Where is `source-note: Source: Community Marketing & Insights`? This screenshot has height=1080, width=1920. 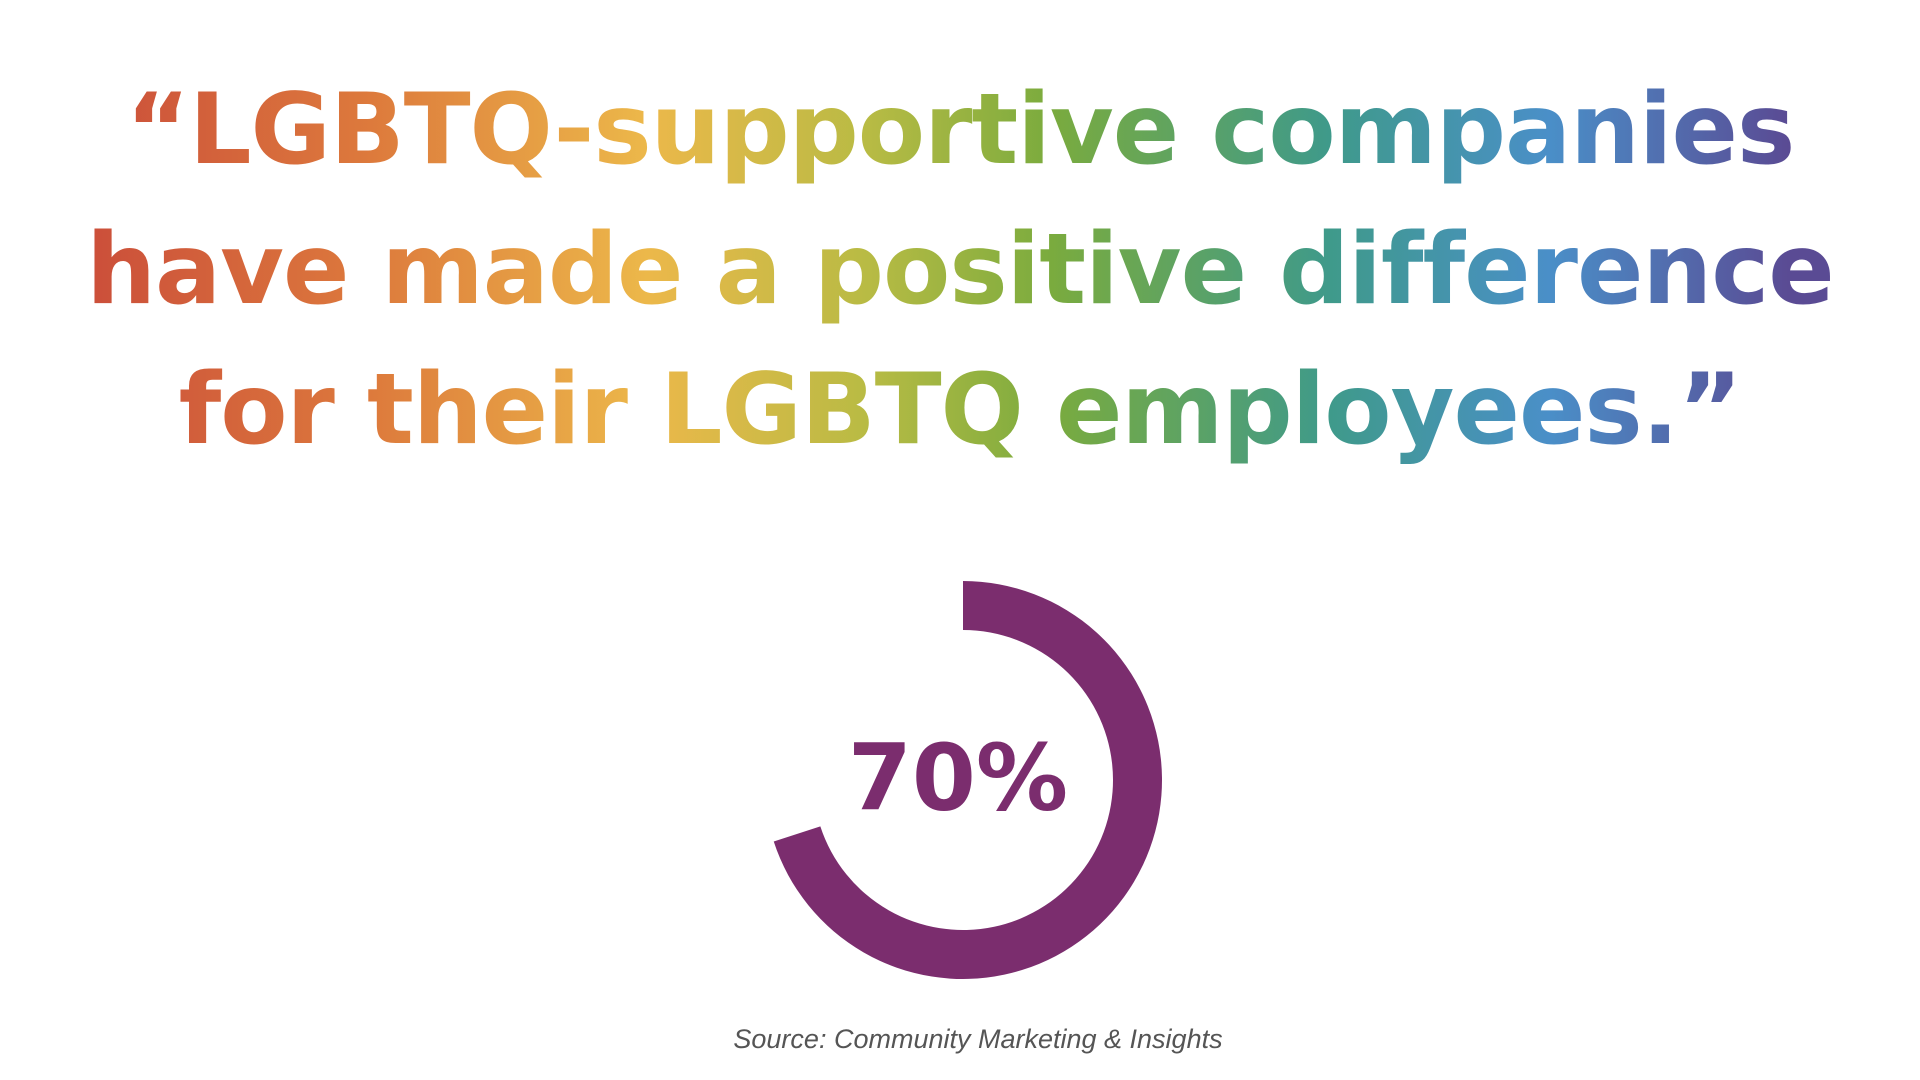 source-note: Source: Community Marketing & Insights is located at coordinates (977, 1039).